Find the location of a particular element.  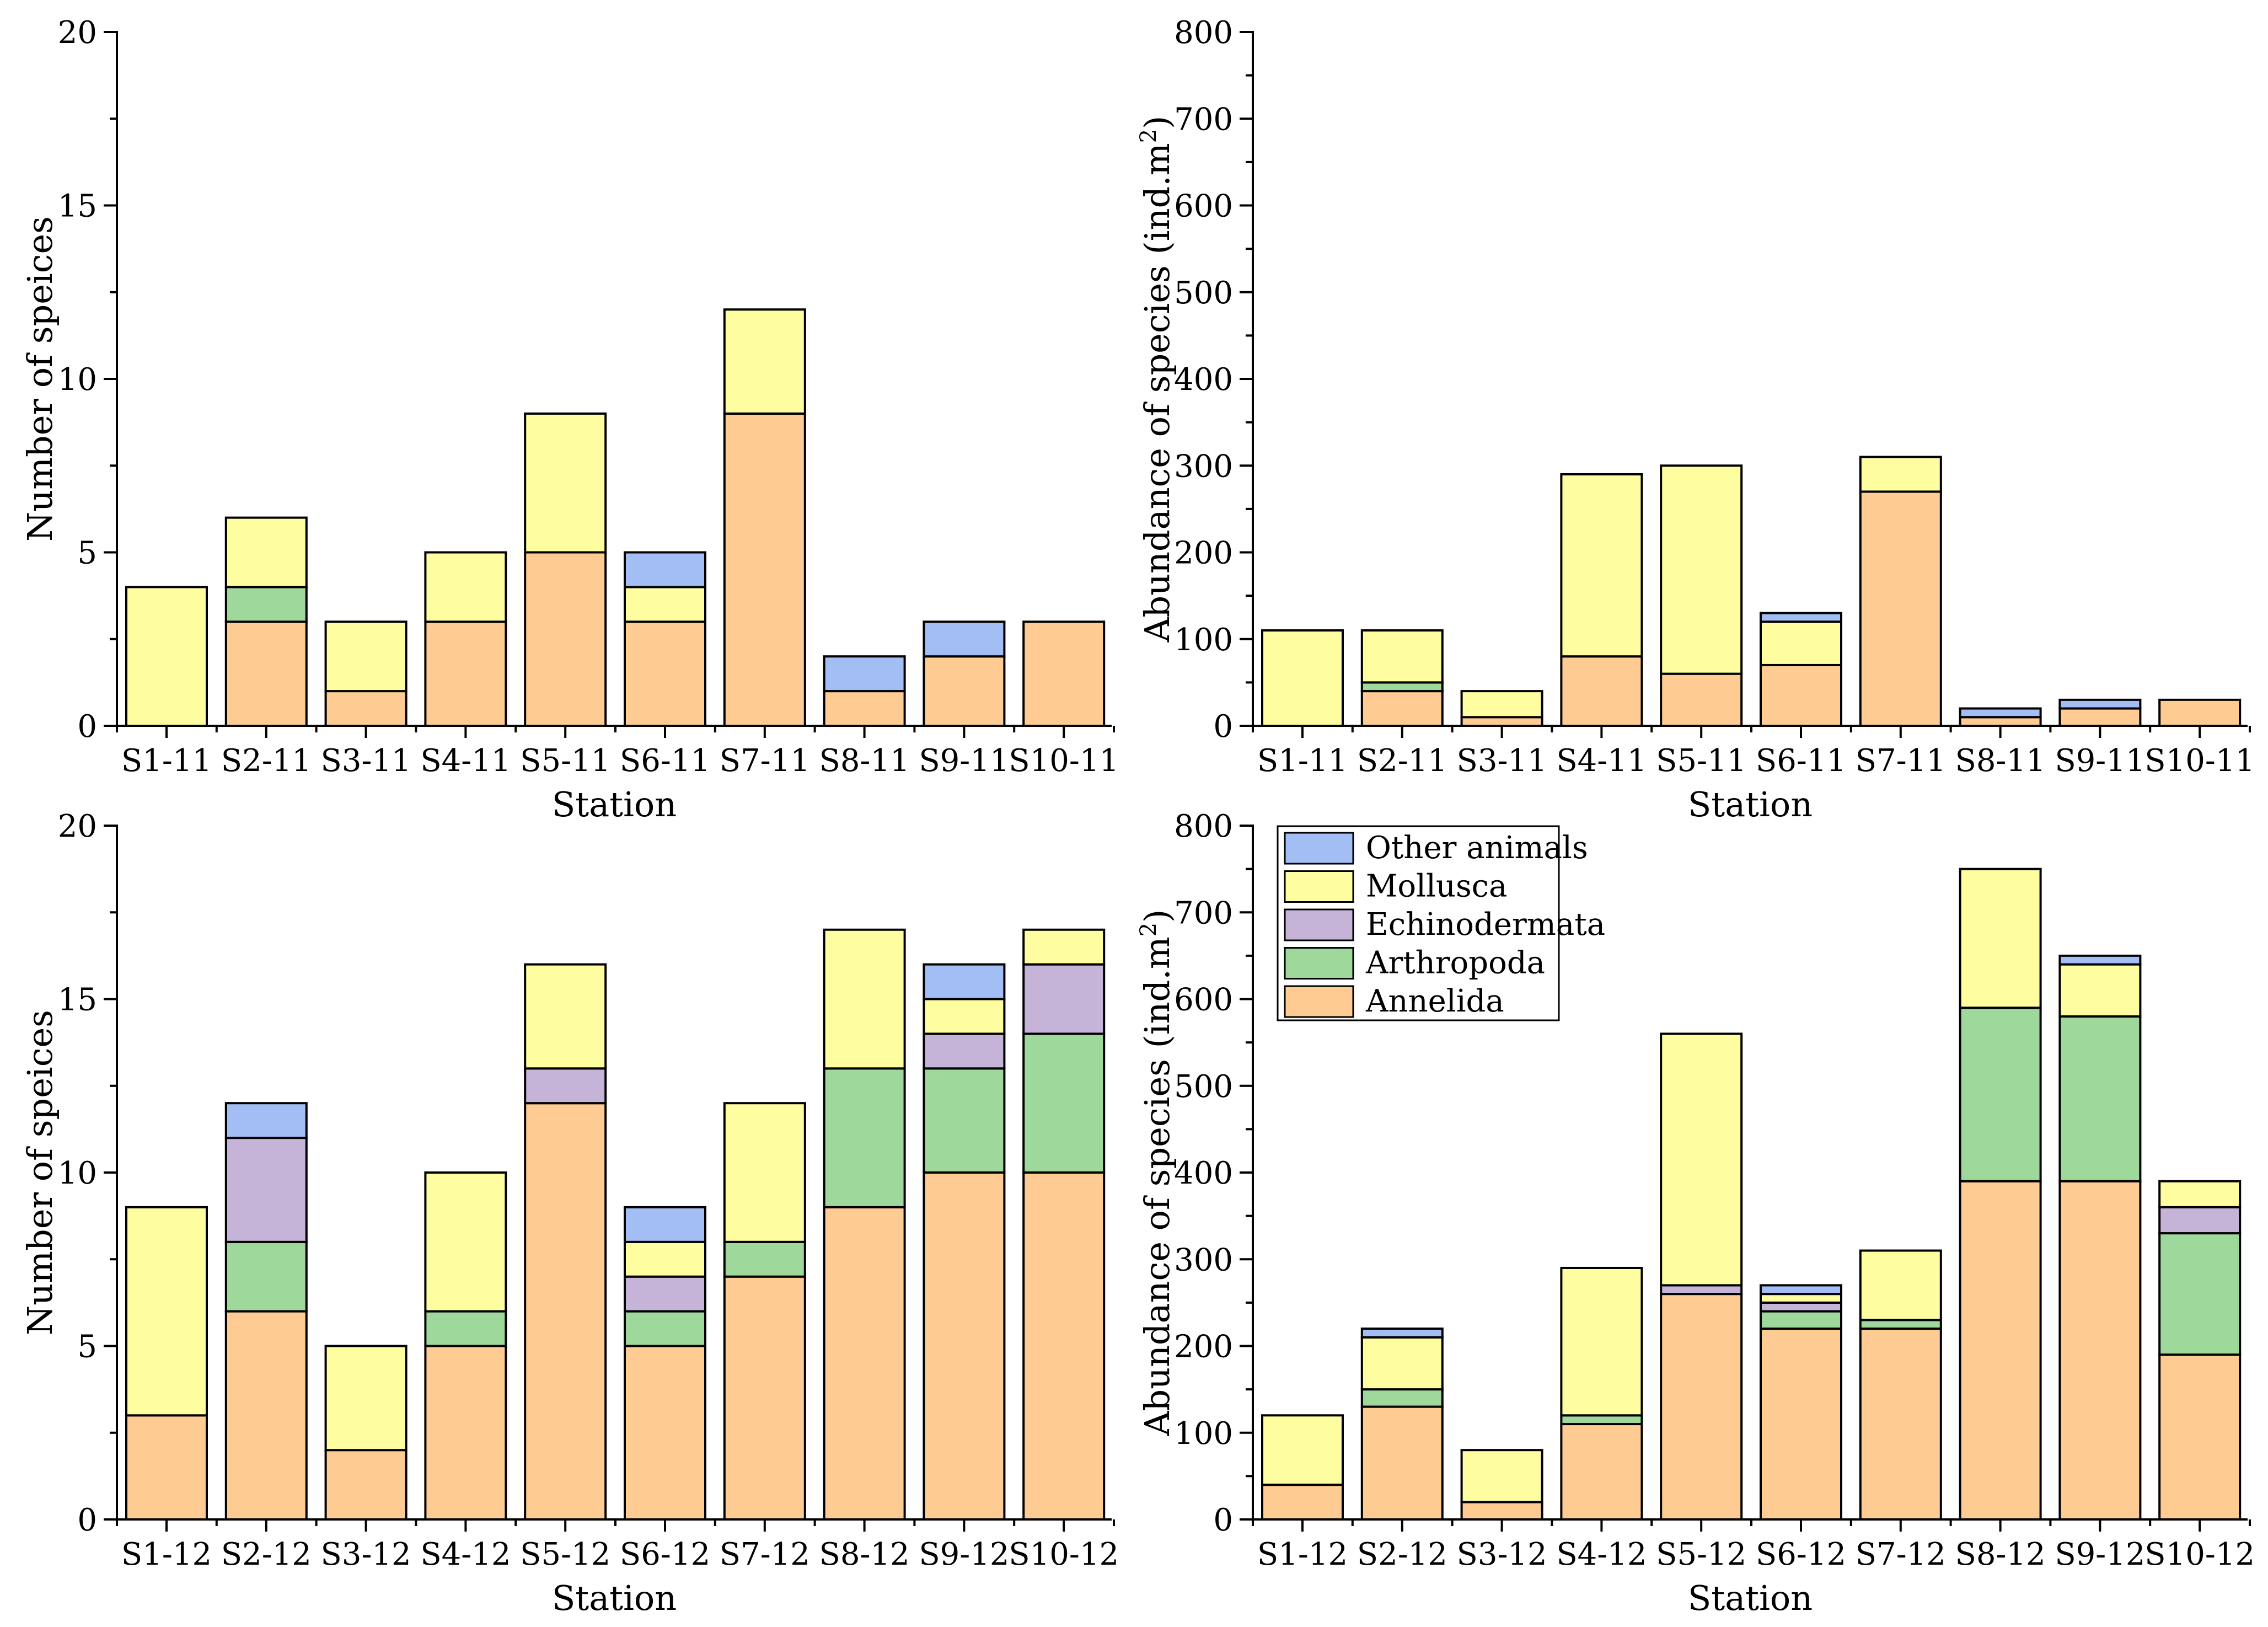

y-axis-title: Number of speices is located at coordinates (40, 1172).